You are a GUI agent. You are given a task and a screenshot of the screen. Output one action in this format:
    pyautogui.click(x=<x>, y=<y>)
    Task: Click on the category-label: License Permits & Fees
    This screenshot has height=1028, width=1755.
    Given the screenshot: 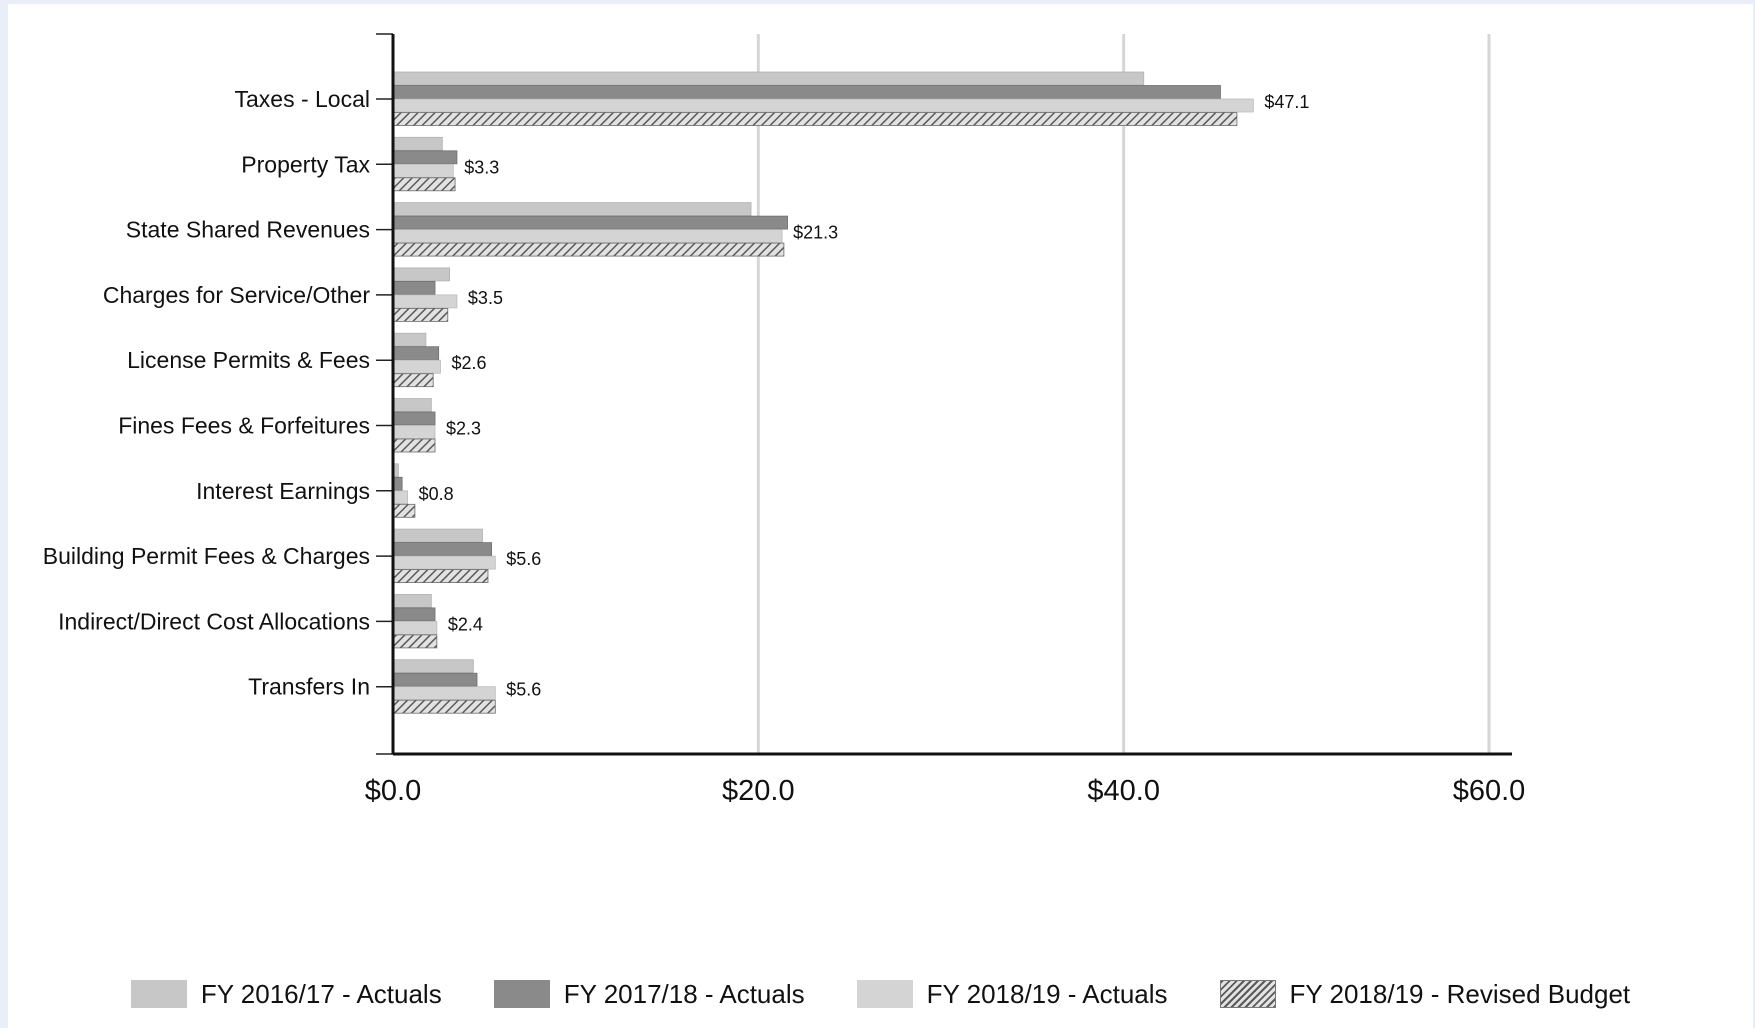 What is the action you would take?
    pyautogui.click(x=248, y=360)
    